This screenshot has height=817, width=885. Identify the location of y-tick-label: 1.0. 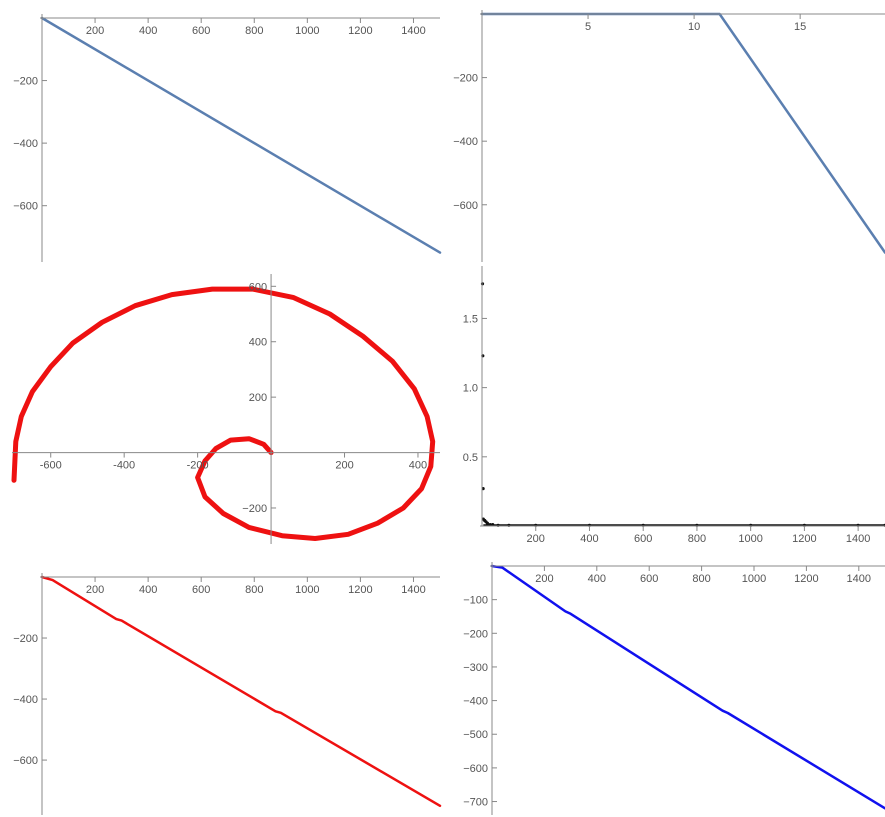
(470, 389).